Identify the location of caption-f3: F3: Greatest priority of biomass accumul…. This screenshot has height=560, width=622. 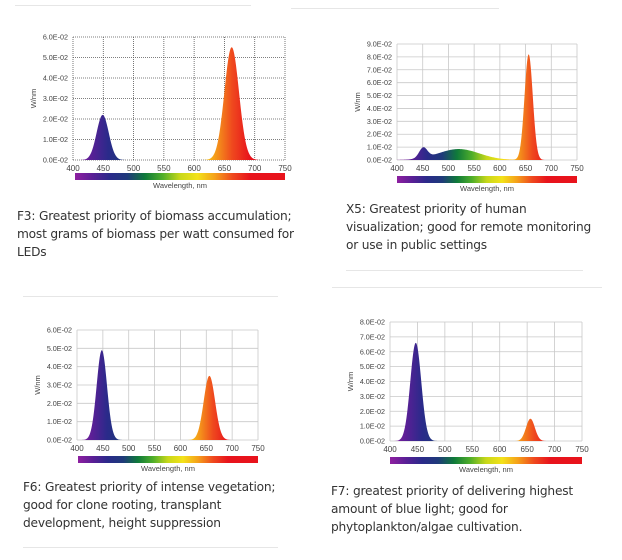
(155, 234).